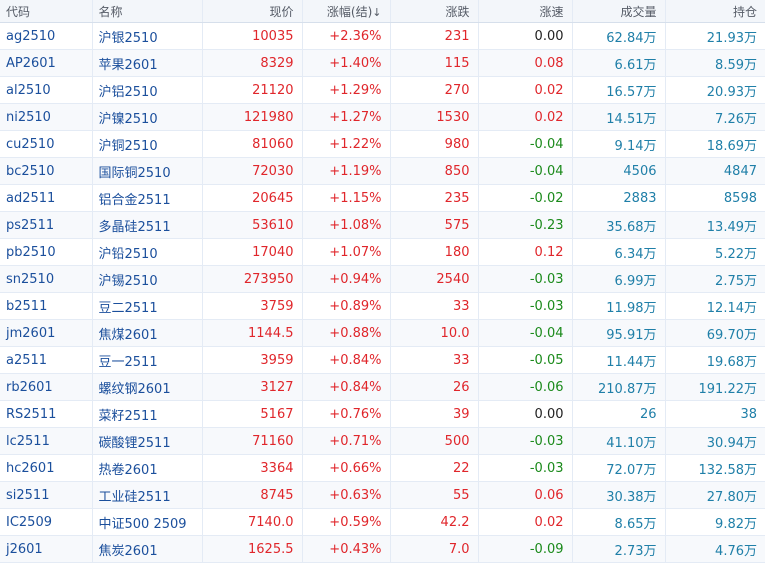 The width and height of the screenshot is (765, 563). Describe the element at coordinates (46, 441) in the screenshot. I see `cell-code: lc2511` at that location.